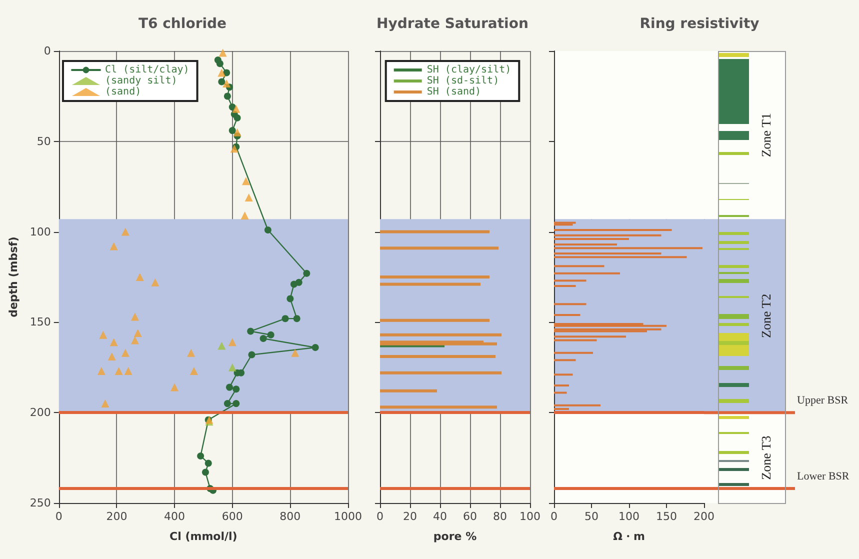 The width and height of the screenshot is (859, 559). What do you see at coordinates (591, 516) in the screenshot?
I see `x-tick-label: 50` at bounding box center [591, 516].